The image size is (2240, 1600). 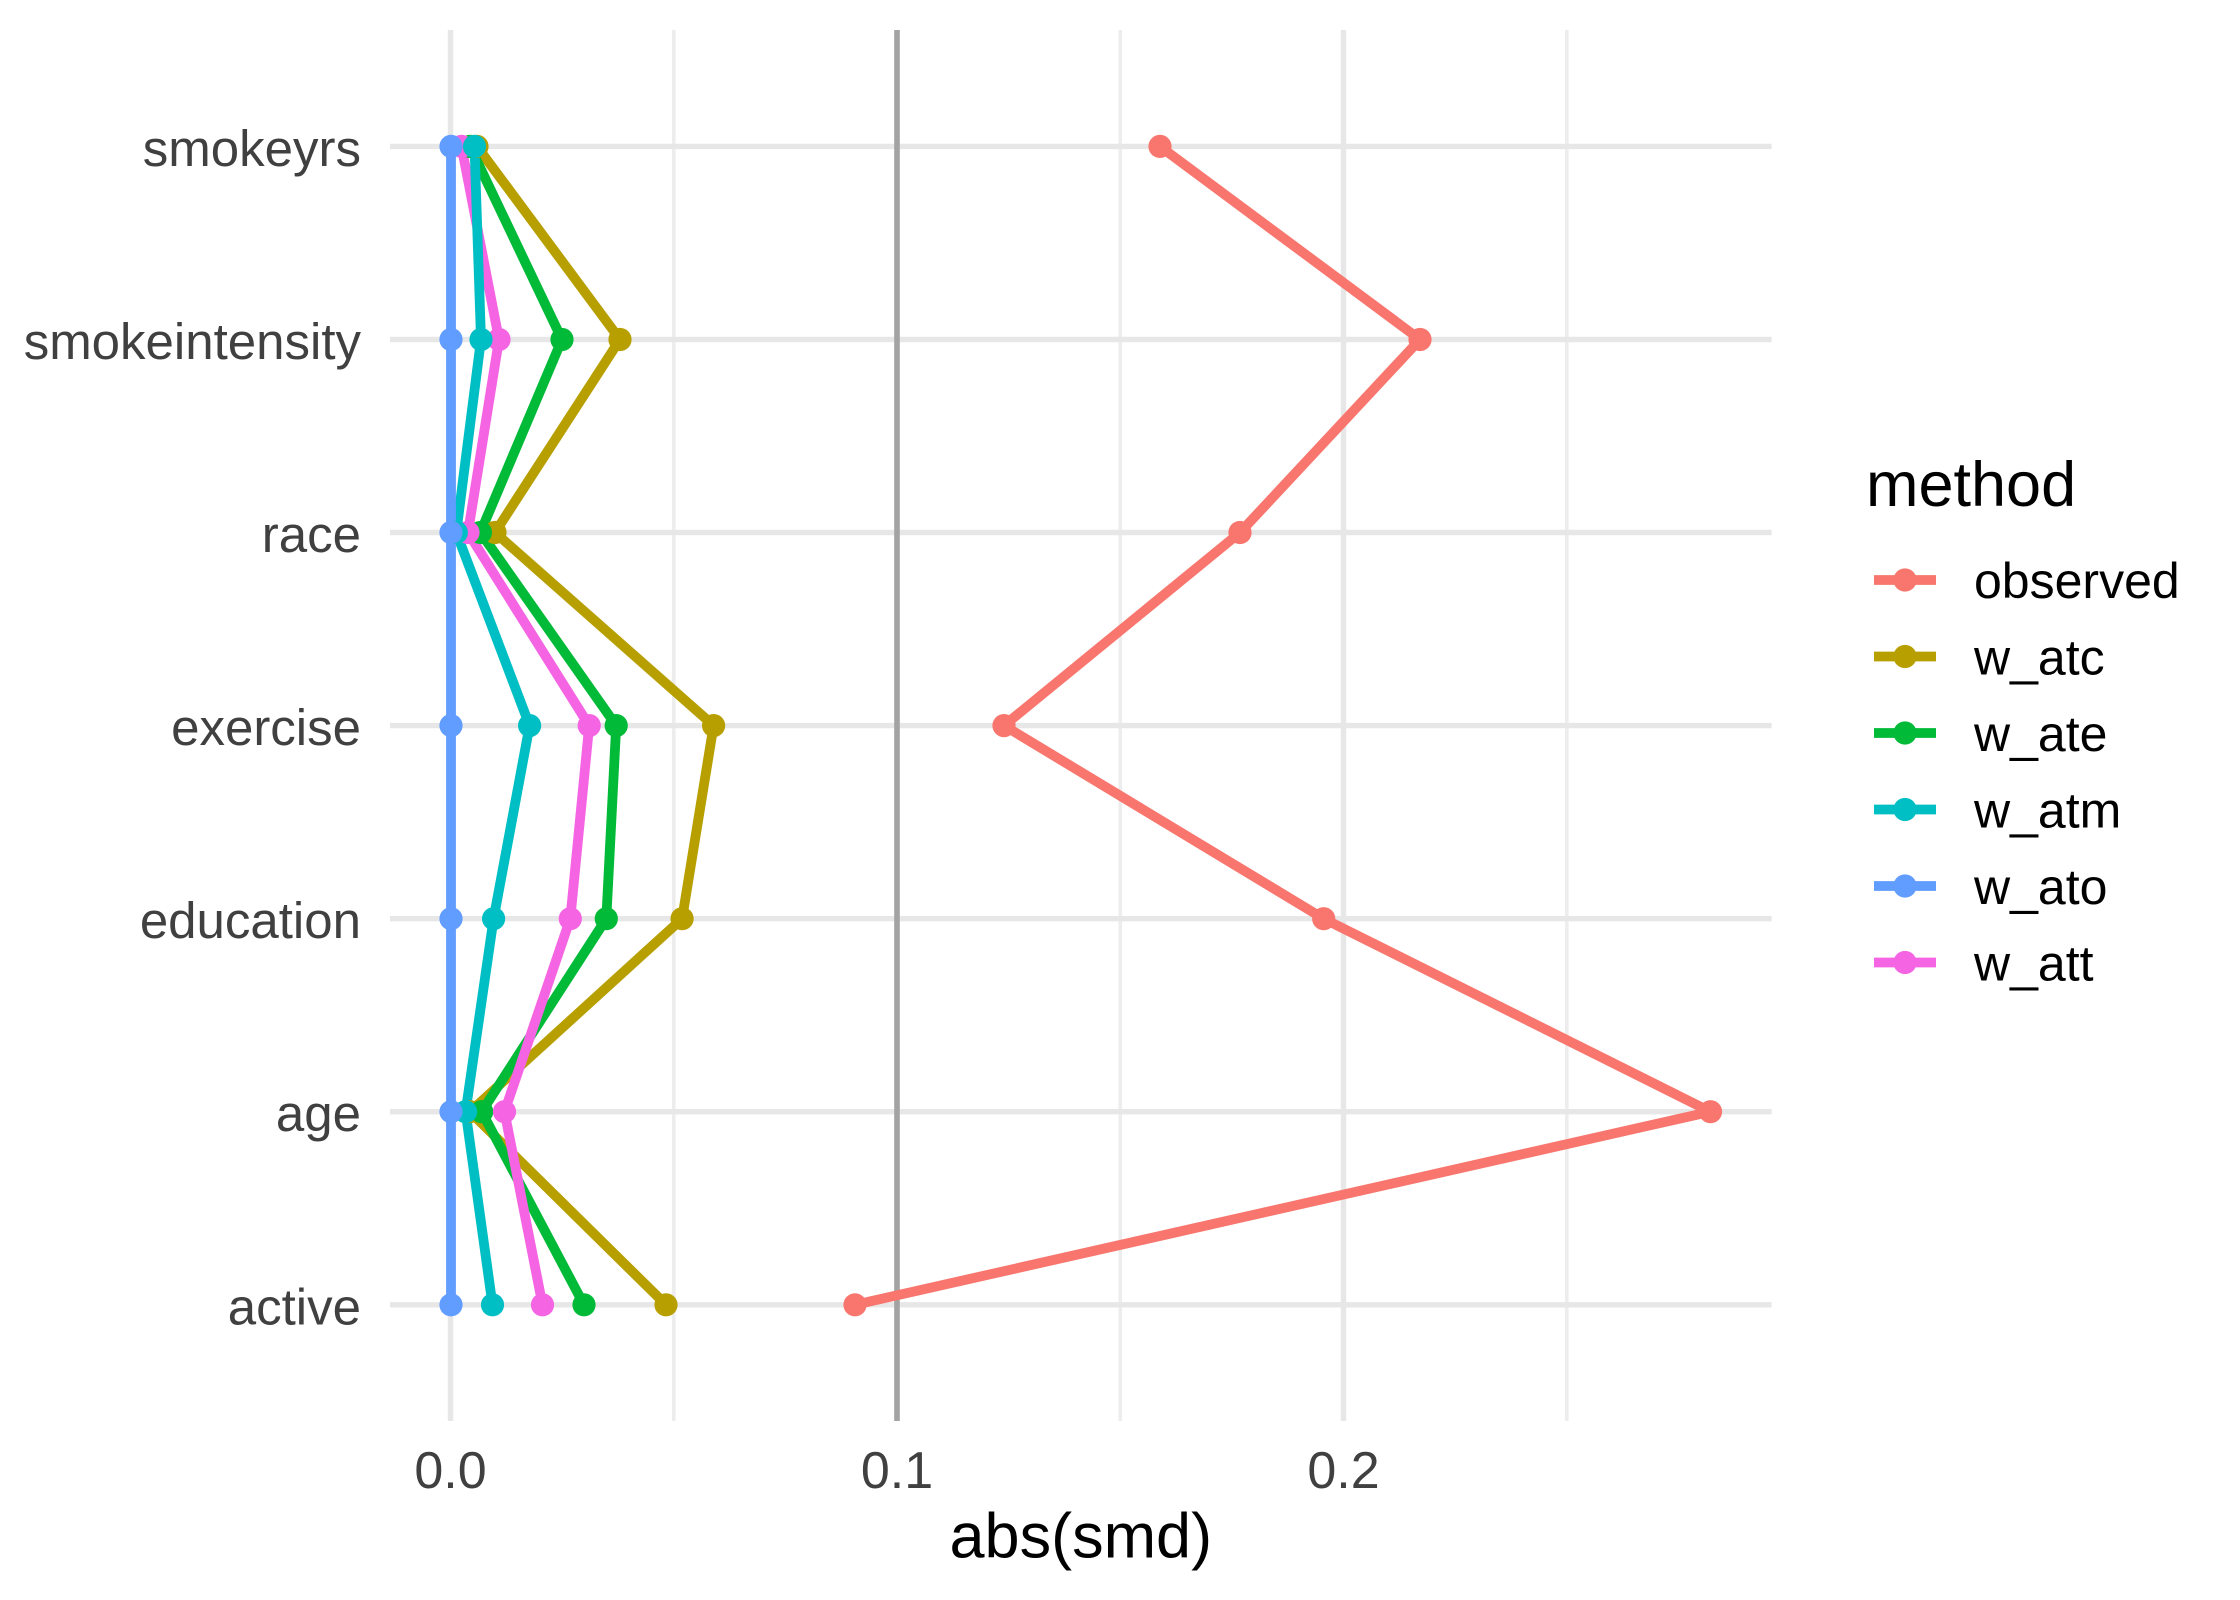 What do you see at coordinates (193, 341) in the screenshot?
I see `svg-text: smokeintensity` at bounding box center [193, 341].